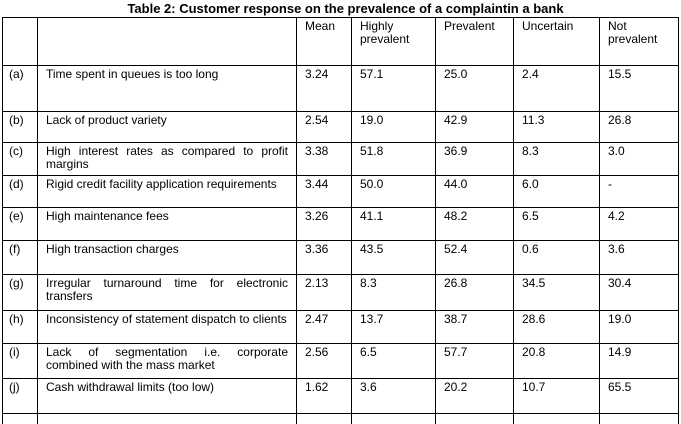 This screenshot has height=424, width=681. Describe the element at coordinates (556, 224) in the screenshot. I see `uncertain-value: 6.5` at that location.